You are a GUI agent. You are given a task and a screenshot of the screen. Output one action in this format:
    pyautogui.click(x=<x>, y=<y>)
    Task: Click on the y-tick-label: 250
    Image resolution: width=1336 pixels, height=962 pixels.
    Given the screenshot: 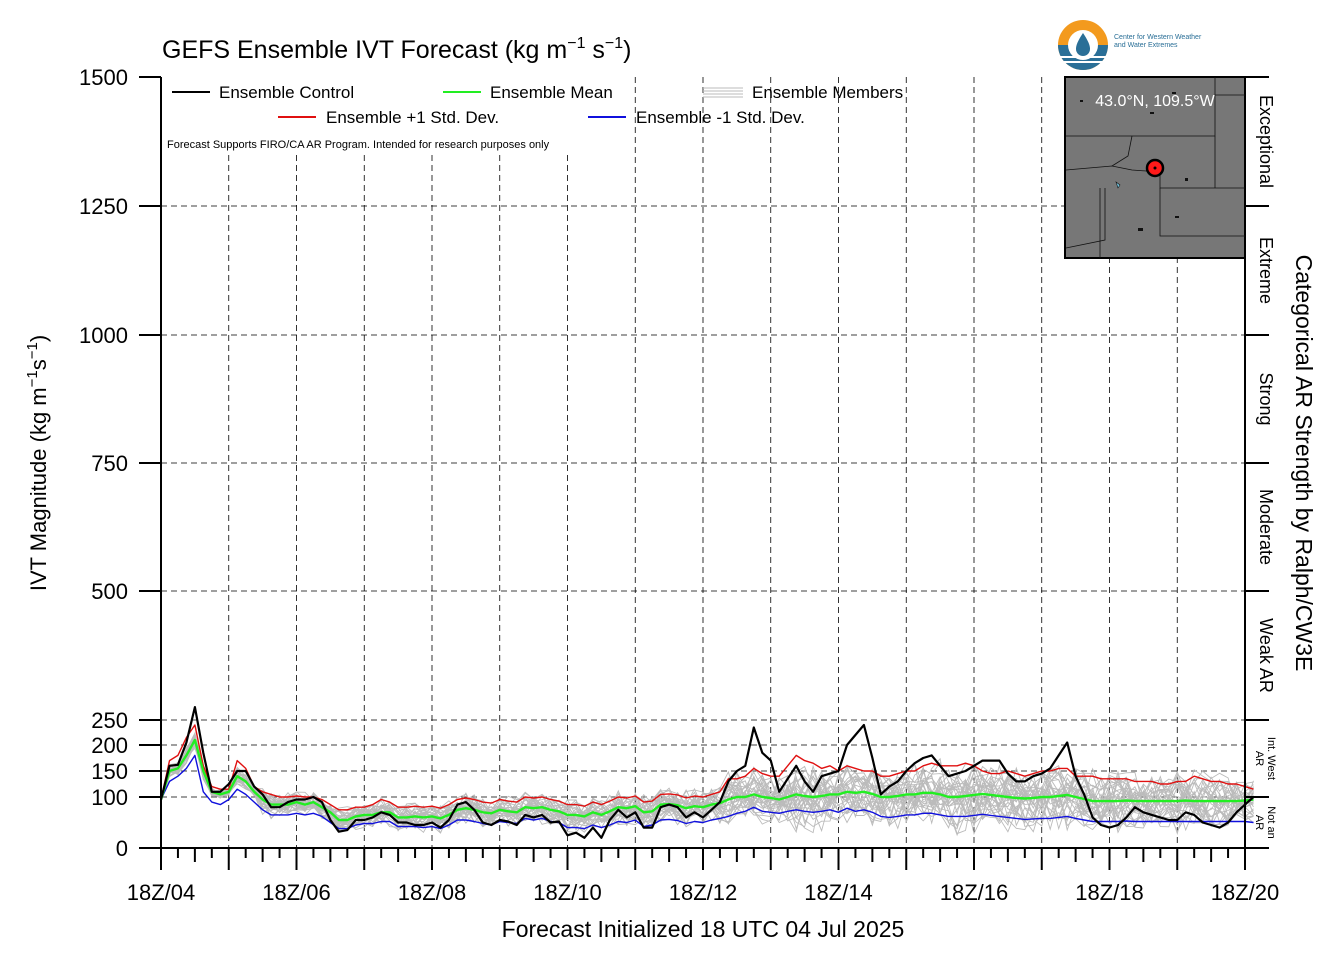 What is the action you would take?
    pyautogui.click(x=109, y=720)
    